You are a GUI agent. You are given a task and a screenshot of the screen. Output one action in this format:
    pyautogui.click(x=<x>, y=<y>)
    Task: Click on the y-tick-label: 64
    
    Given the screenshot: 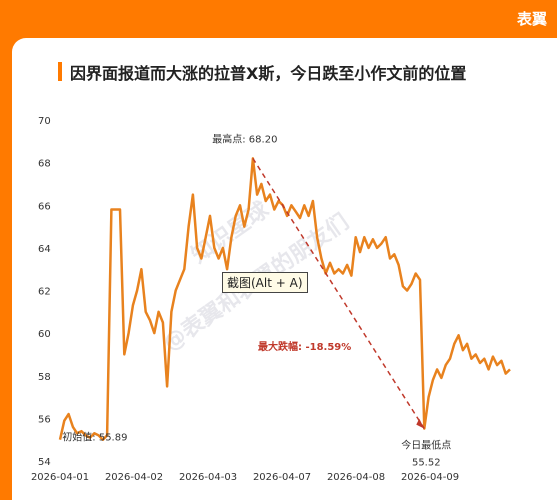 What is the action you would take?
    pyautogui.click(x=44, y=249)
    